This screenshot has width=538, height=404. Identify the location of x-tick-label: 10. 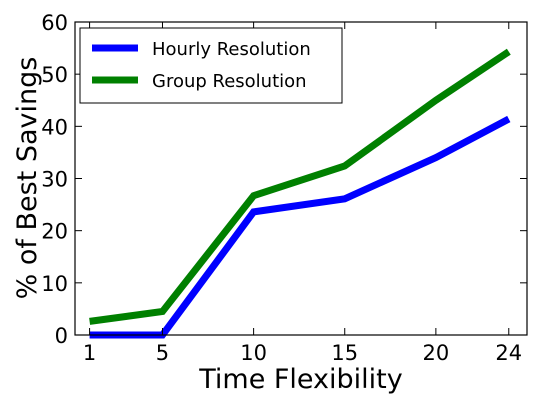
(253, 353).